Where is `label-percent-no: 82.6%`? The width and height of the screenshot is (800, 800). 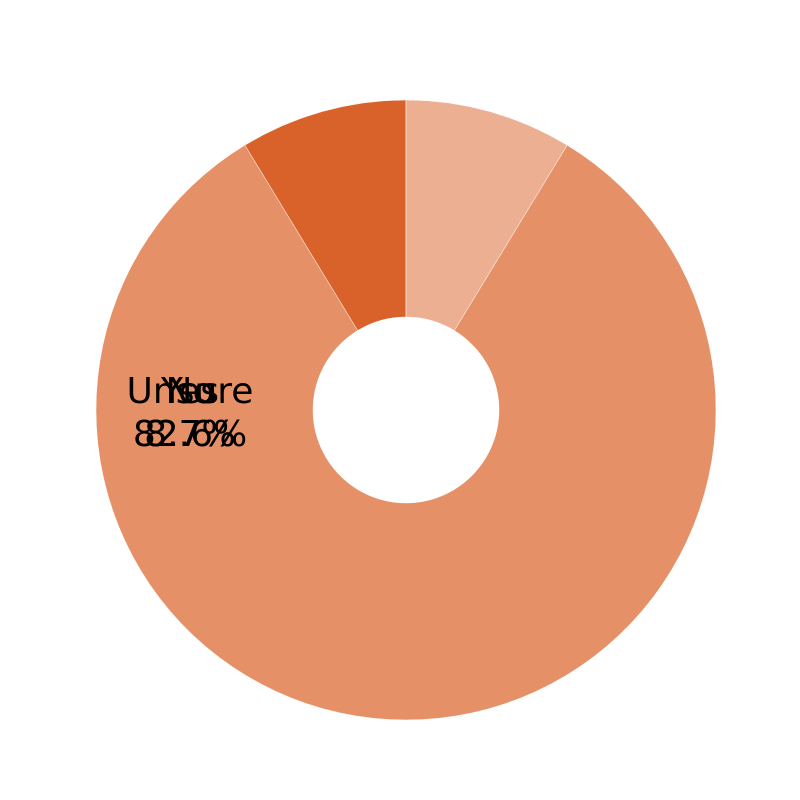
label-percent-no: 82.6% is located at coordinates (190, 434).